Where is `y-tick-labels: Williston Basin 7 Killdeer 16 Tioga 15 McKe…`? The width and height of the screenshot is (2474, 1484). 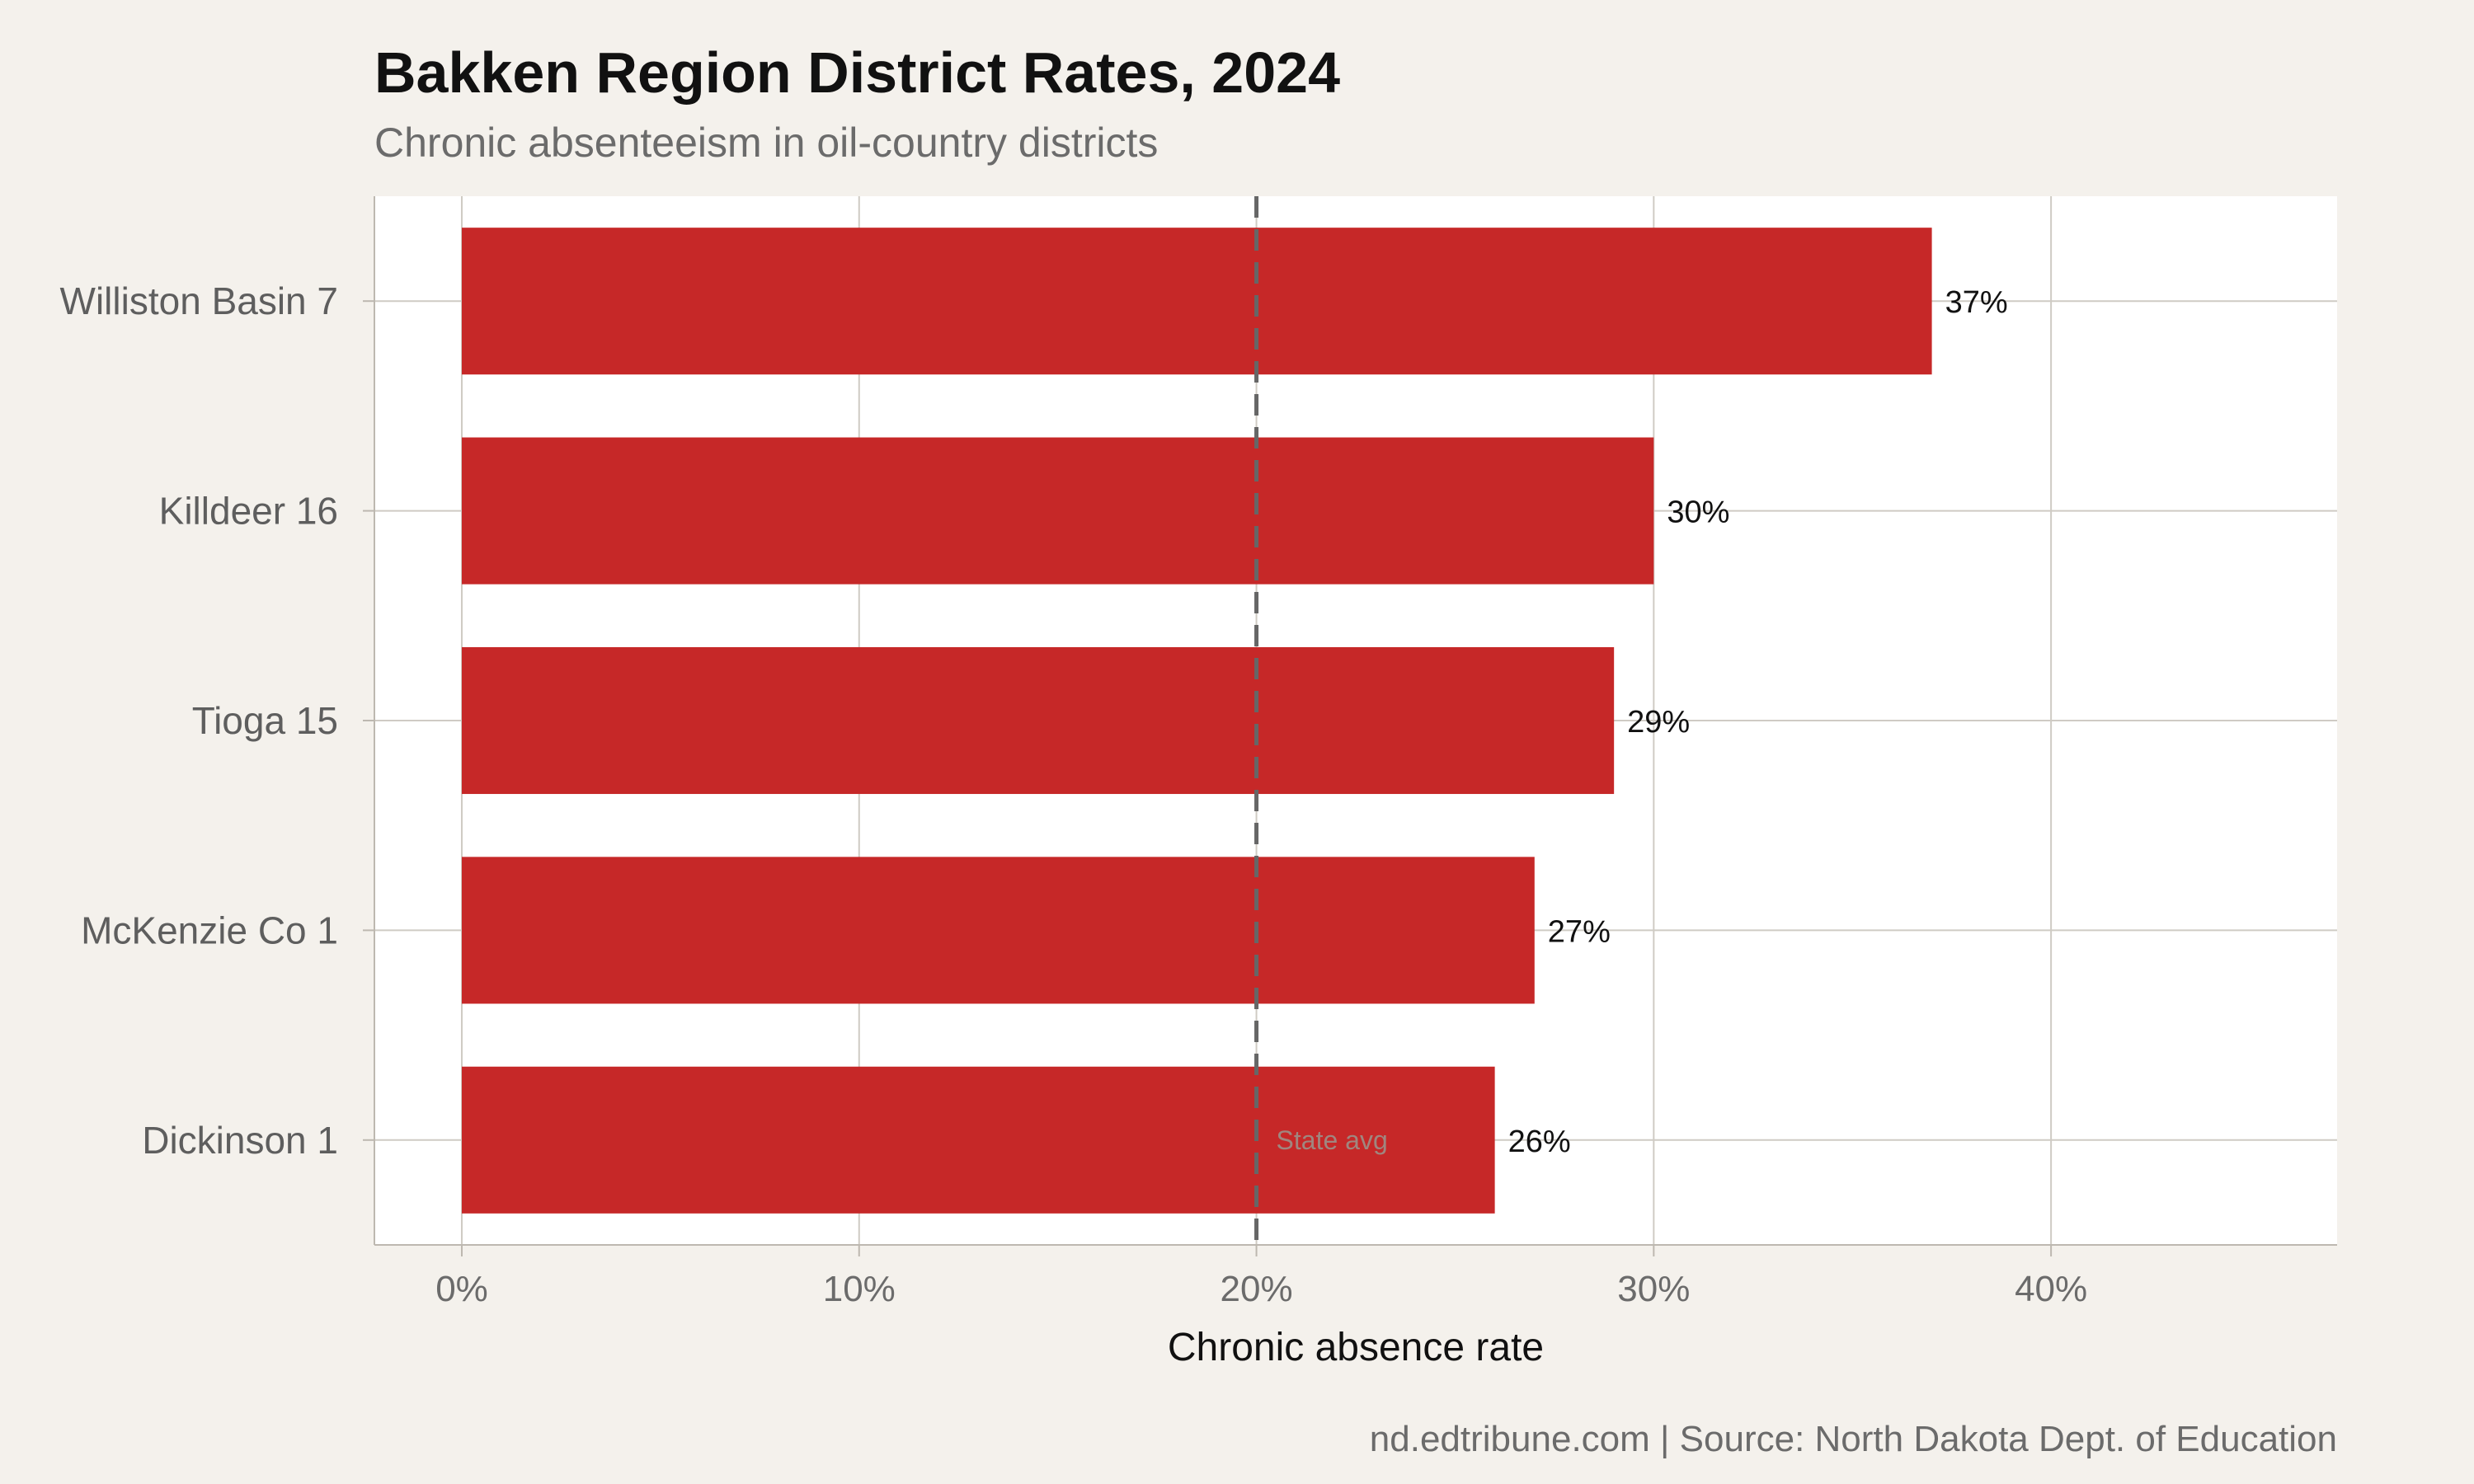 y-tick-labels: Williston Basin 7 Killdeer 16 Tioga 15 McKe… is located at coordinates (217, 720).